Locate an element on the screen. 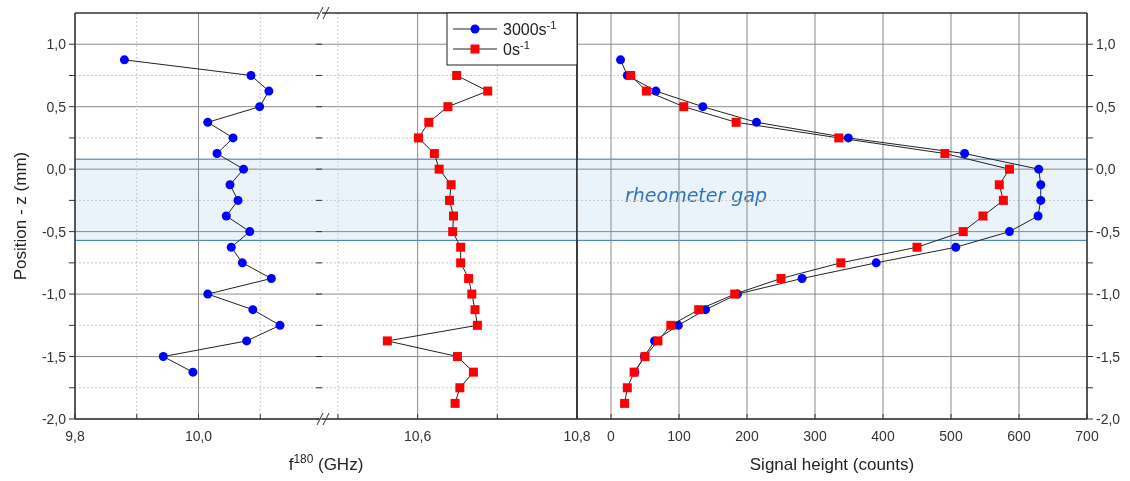  x-tick-label: 10,6 is located at coordinates (418, 436).